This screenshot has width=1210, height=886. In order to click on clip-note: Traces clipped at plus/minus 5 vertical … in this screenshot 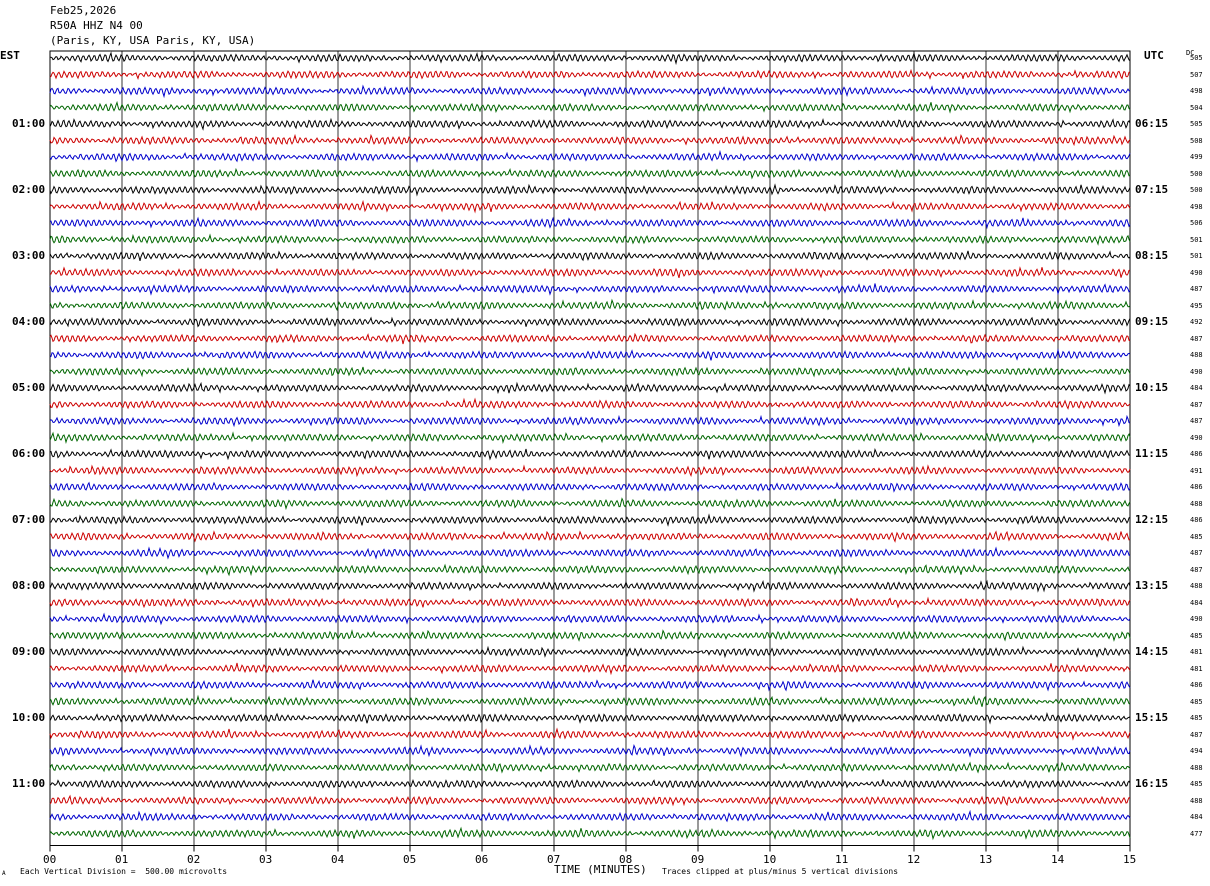, I will do `click(780, 871)`.